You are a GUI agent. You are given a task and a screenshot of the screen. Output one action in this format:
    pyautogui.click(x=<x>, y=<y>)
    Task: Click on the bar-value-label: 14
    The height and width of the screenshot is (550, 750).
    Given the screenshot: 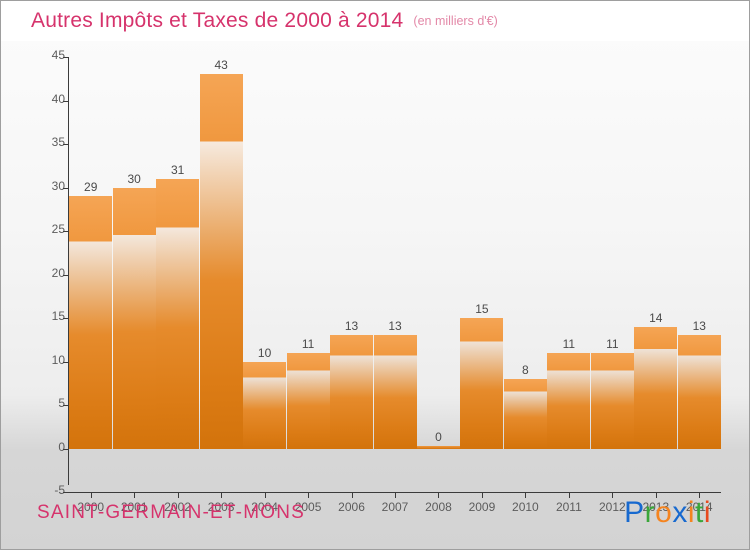 What is the action you would take?
    pyautogui.click(x=656, y=317)
    